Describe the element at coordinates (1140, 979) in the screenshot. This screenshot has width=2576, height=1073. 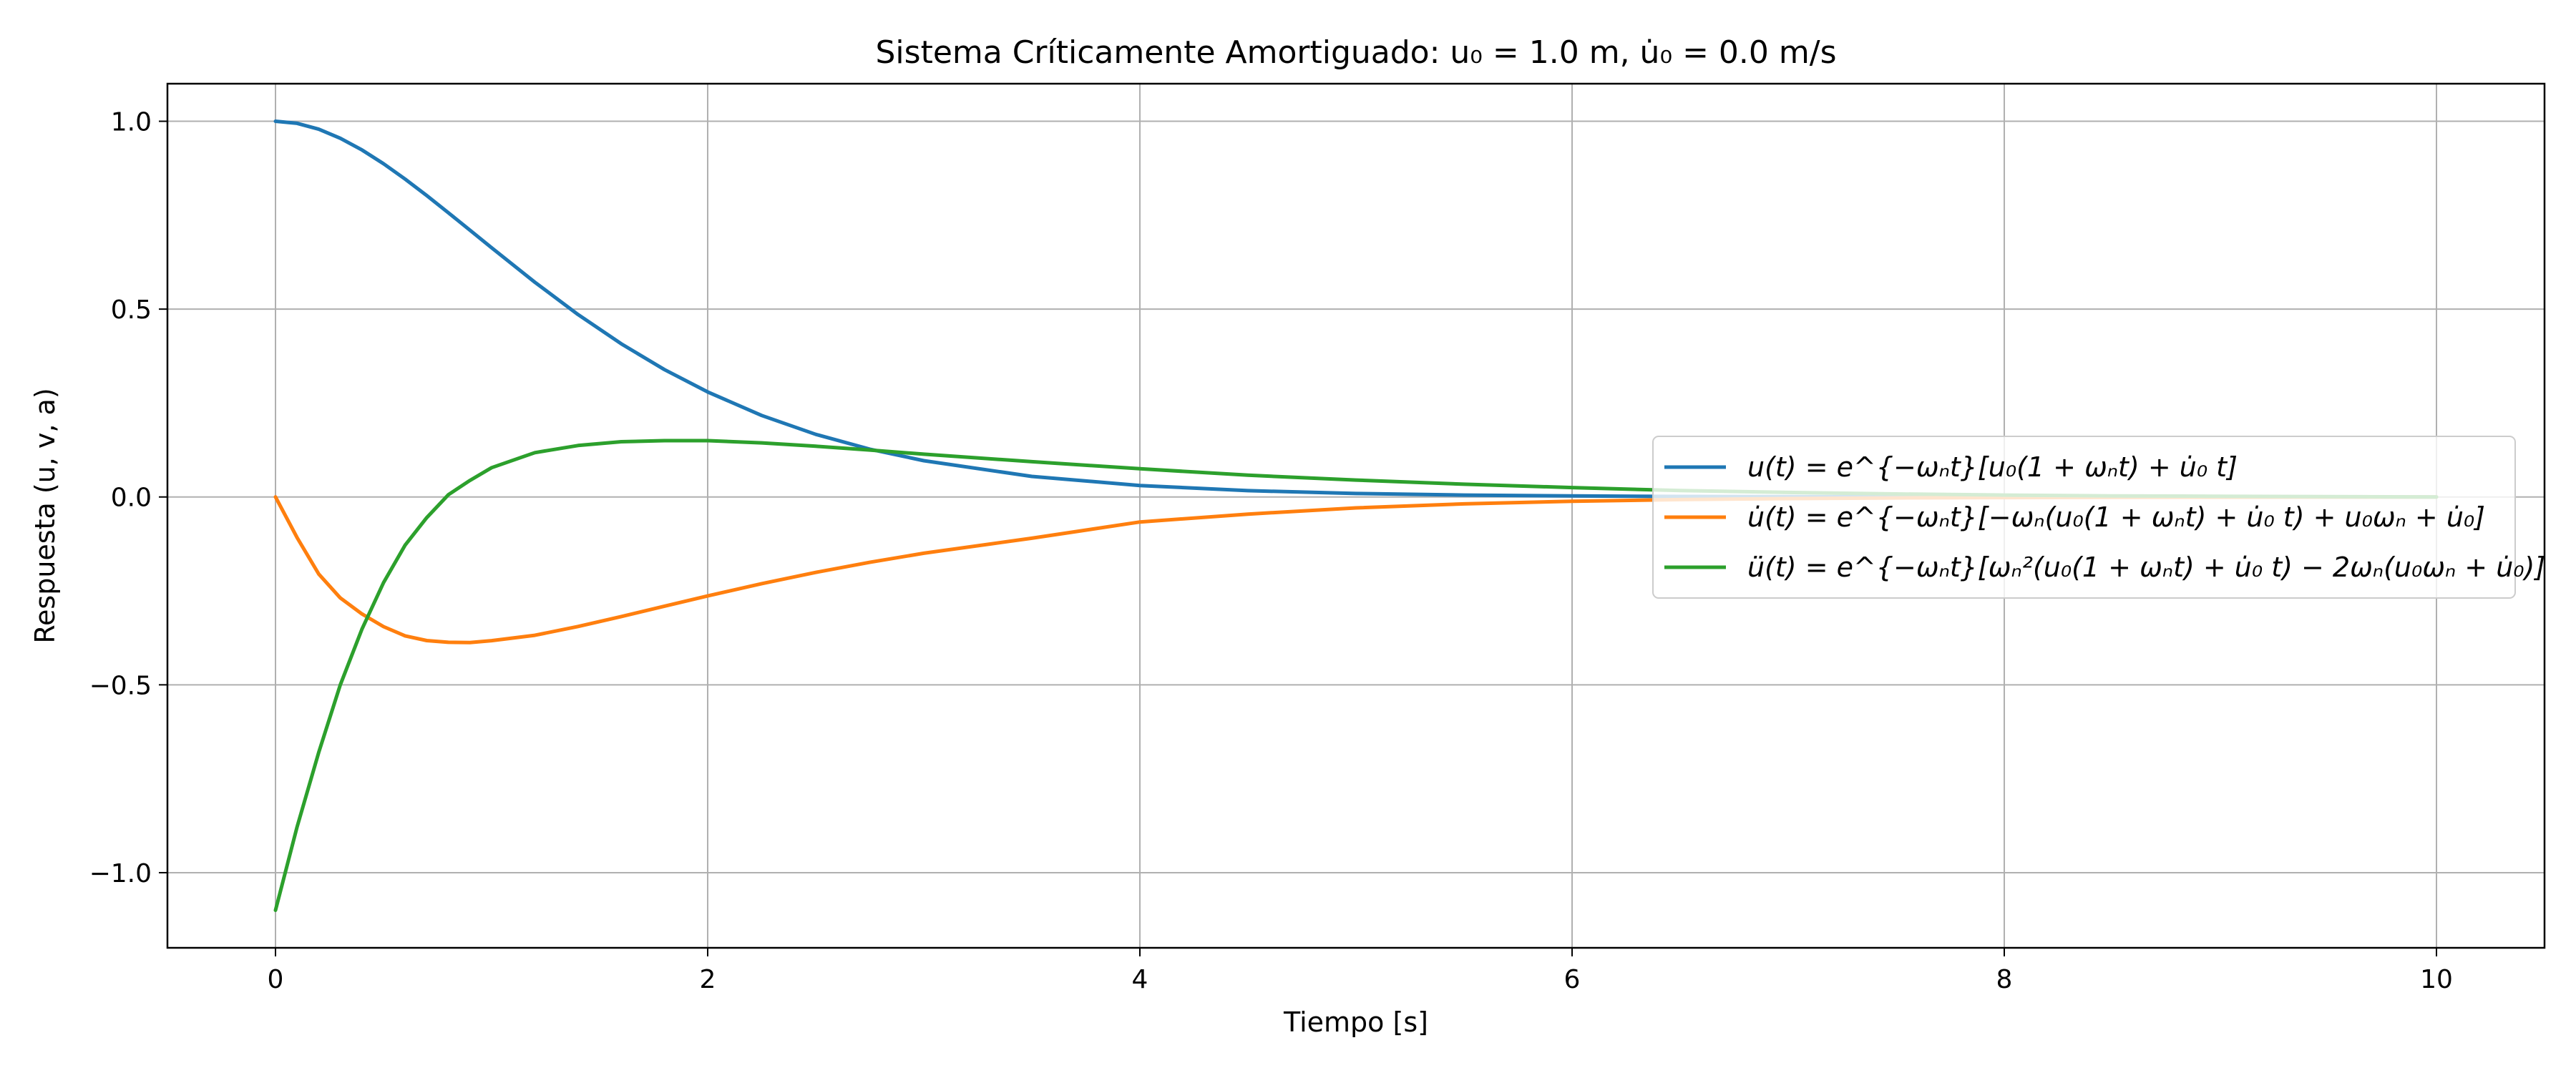
I see `x-tick-label: 4` at that location.